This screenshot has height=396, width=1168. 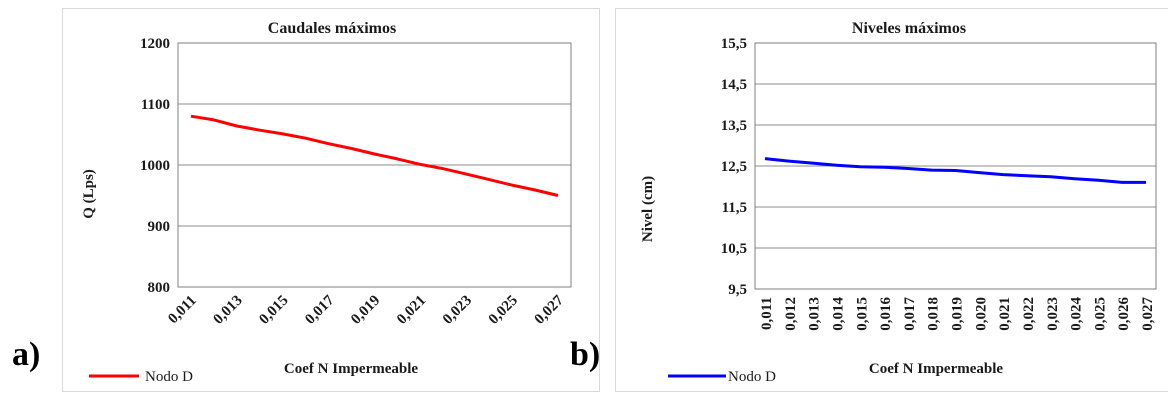 I want to click on x-tick-label: 0,026, so click(x=1124, y=314).